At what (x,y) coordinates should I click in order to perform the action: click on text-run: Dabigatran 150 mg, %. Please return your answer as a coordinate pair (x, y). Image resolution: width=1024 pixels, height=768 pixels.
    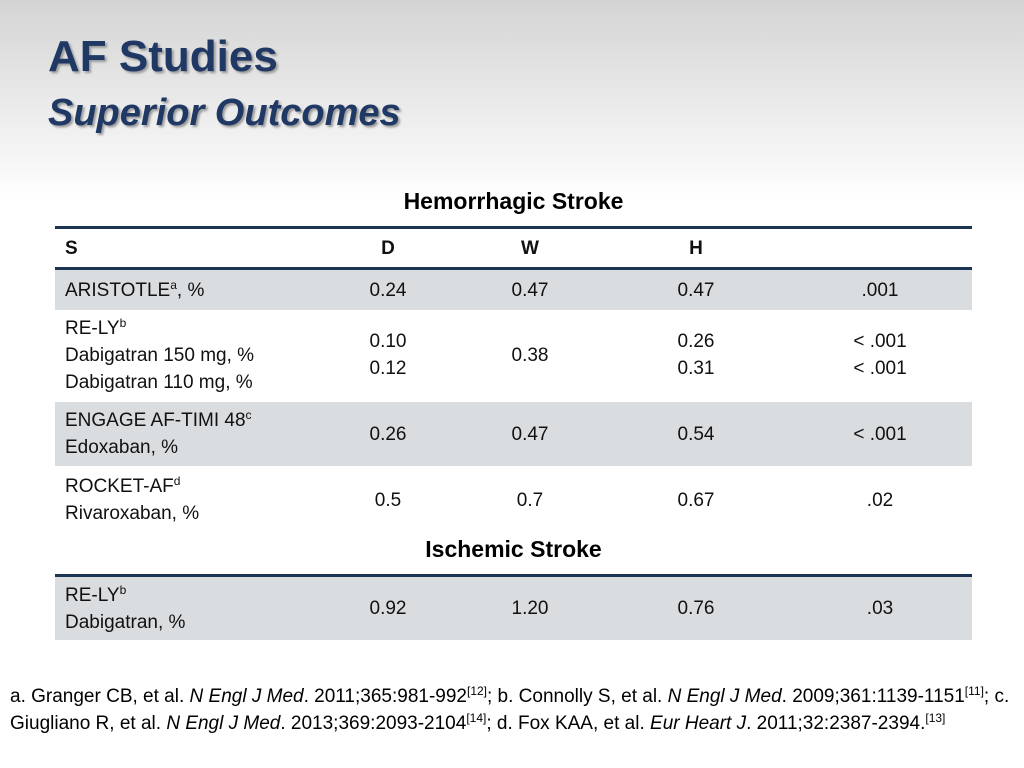
    Looking at the image, I should click on (160, 355).